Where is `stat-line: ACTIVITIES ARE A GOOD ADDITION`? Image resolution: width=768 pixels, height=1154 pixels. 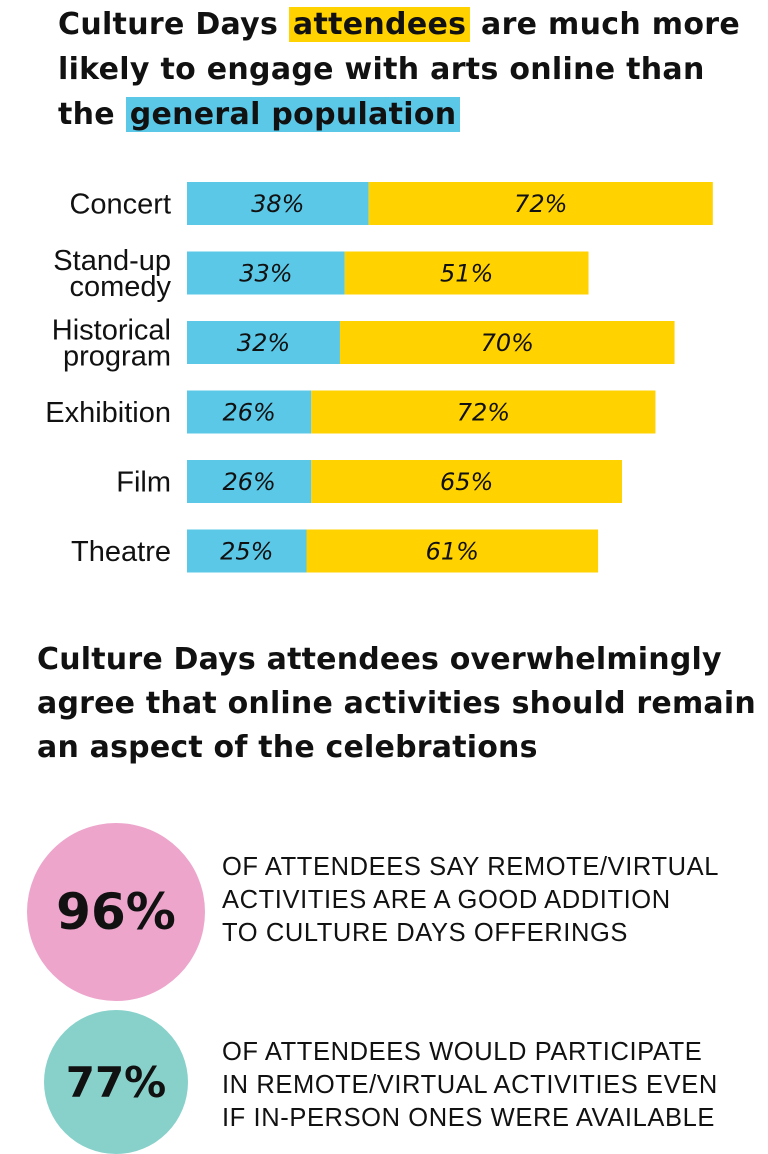
stat-line: ACTIVITIES ARE A GOOD ADDITION is located at coordinates (446, 900).